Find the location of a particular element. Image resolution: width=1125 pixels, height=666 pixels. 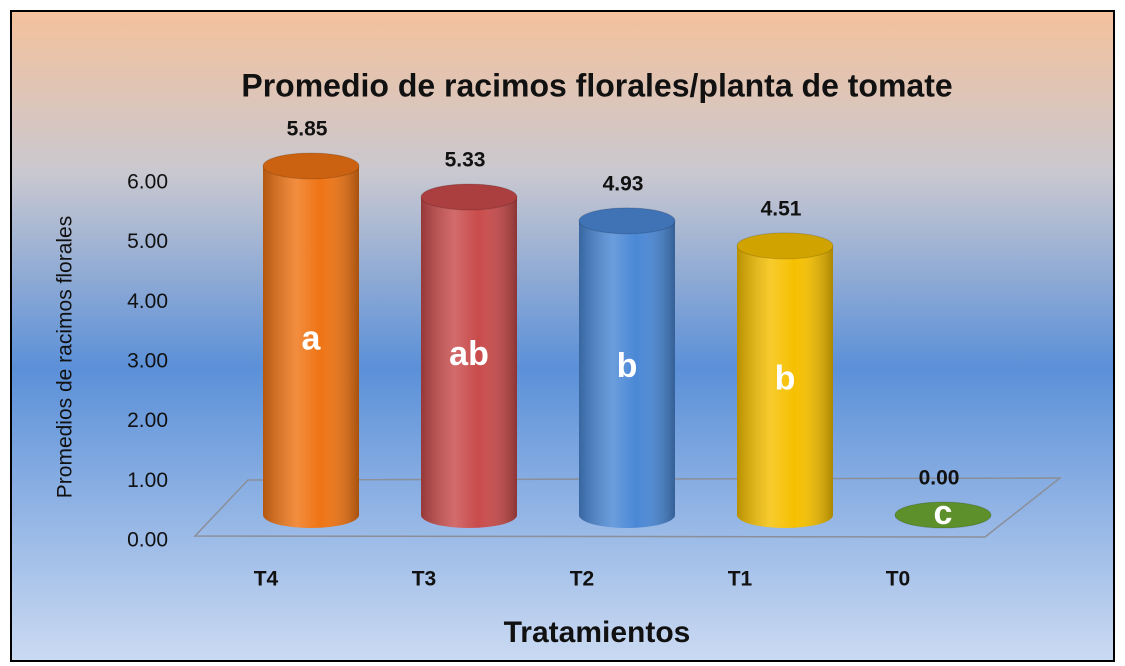

y-axis-title: Promedios de racimos florales is located at coordinates (65, 357).